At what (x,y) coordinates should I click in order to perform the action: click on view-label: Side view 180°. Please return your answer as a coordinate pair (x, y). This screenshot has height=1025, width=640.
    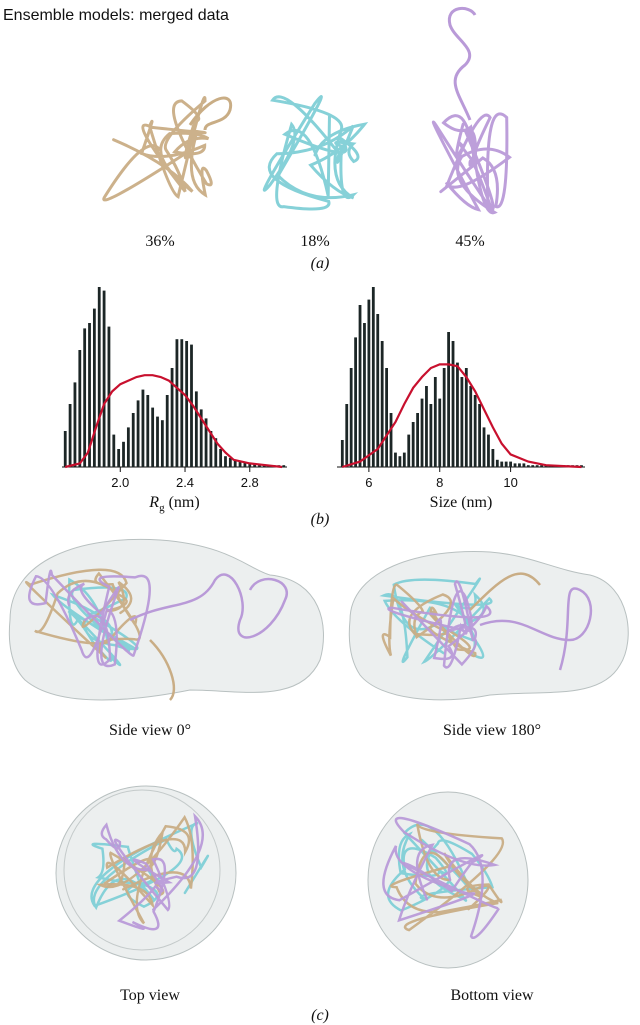
    Looking at the image, I should click on (492, 730).